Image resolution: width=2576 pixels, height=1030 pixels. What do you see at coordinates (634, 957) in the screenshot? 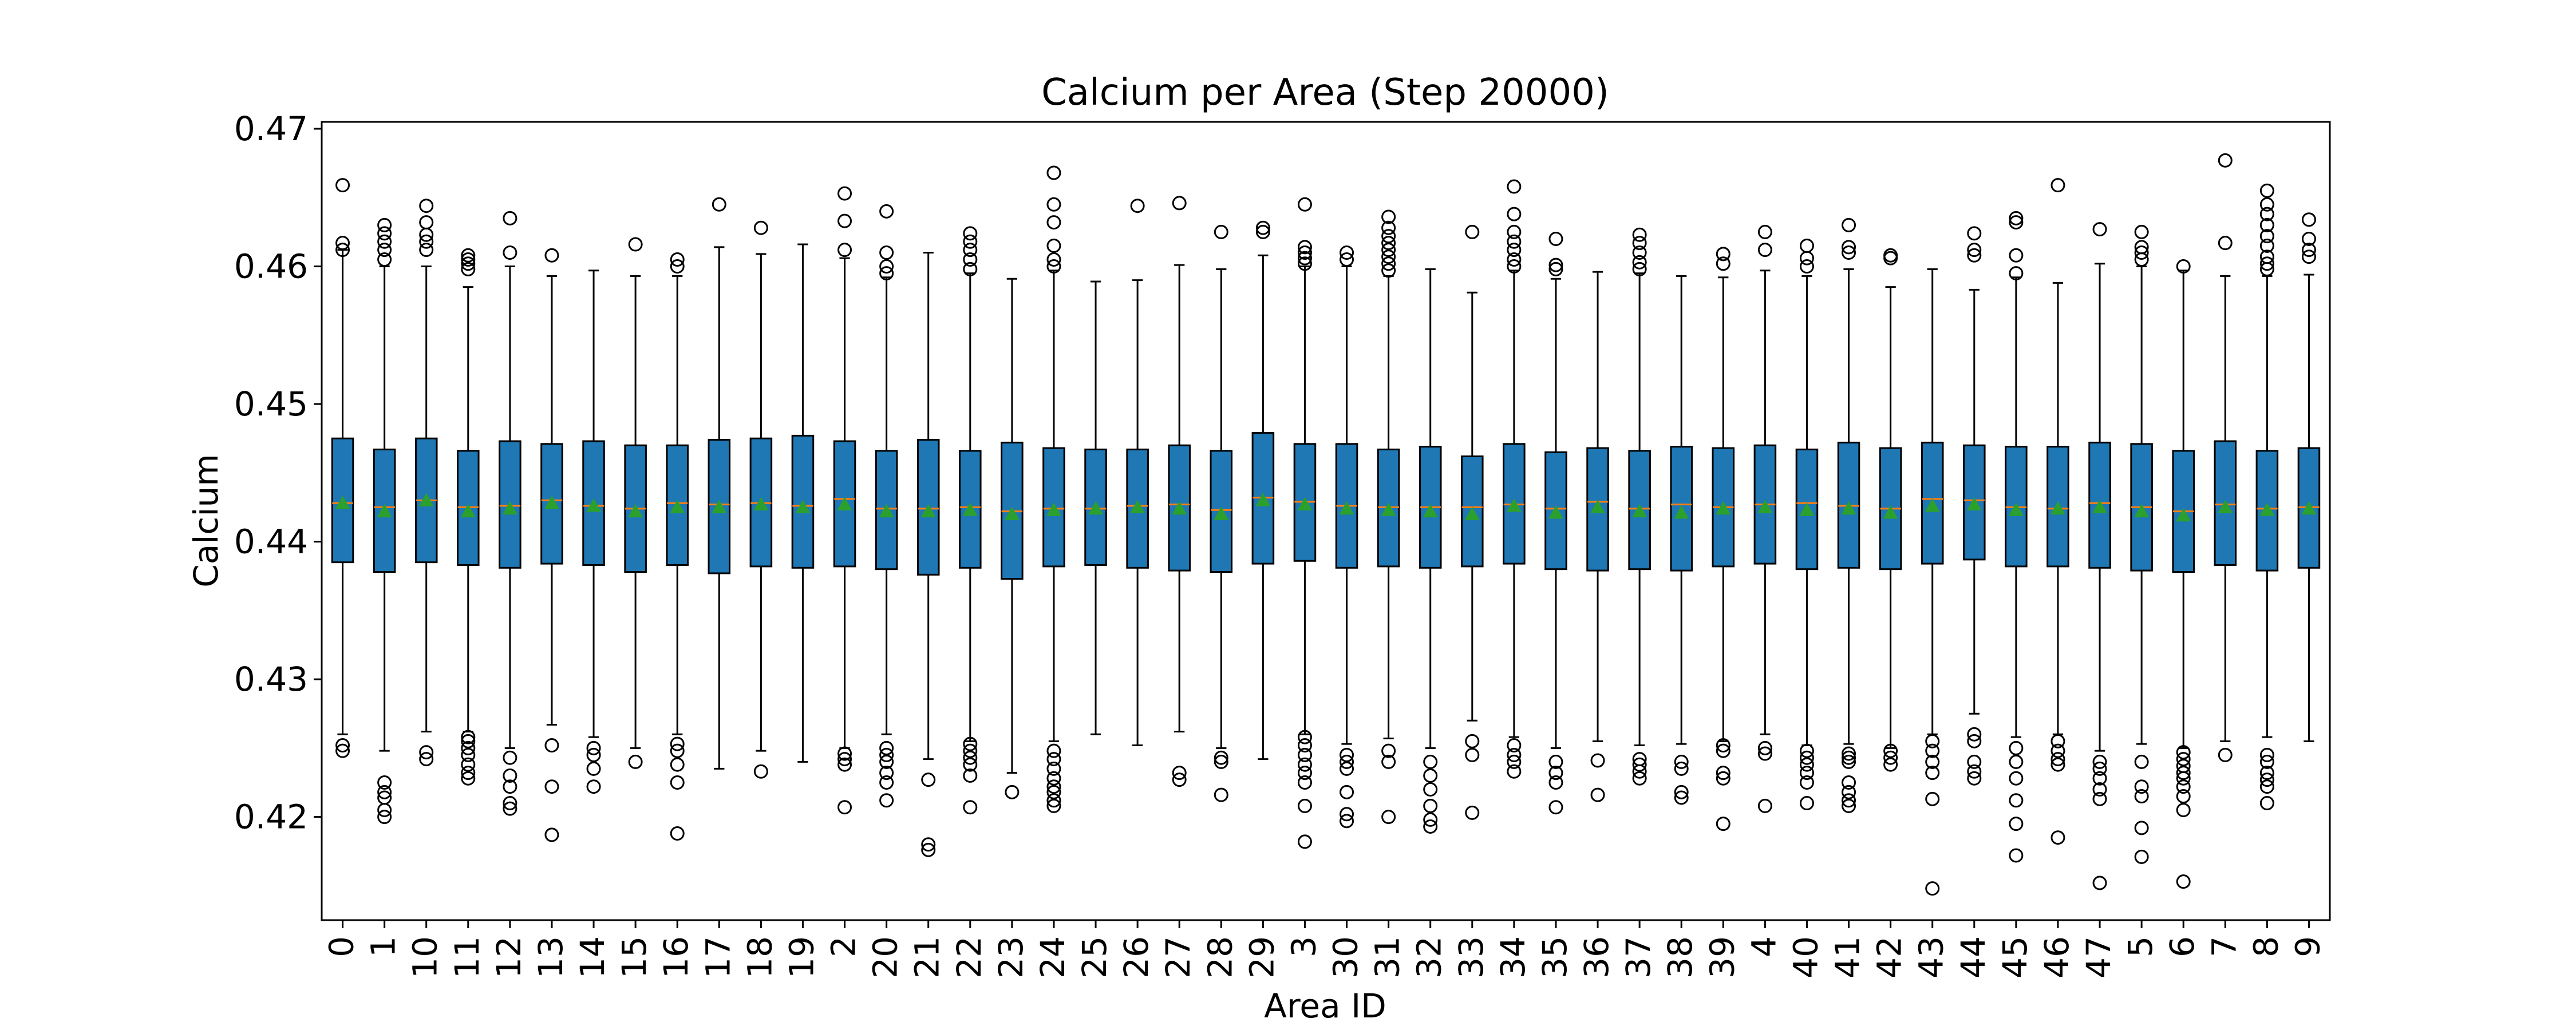
I see `x-tick-label: 15` at bounding box center [634, 957].